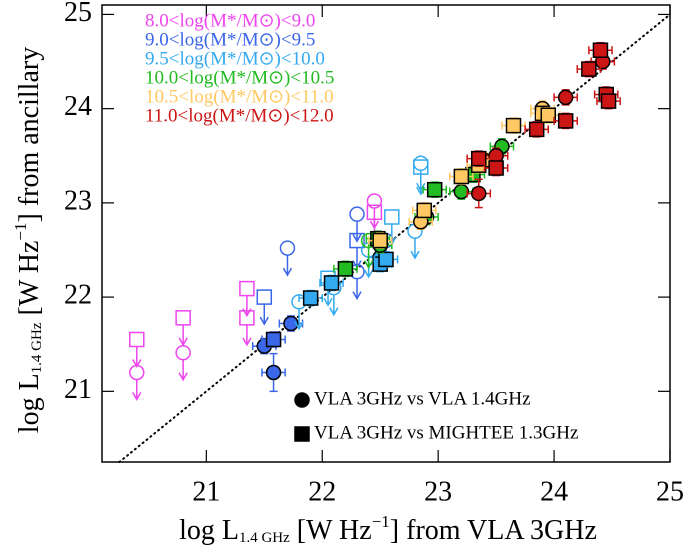 Image resolution: width=689 pixels, height=552 pixels. I want to click on y-tick-label: 23, so click(78, 200).